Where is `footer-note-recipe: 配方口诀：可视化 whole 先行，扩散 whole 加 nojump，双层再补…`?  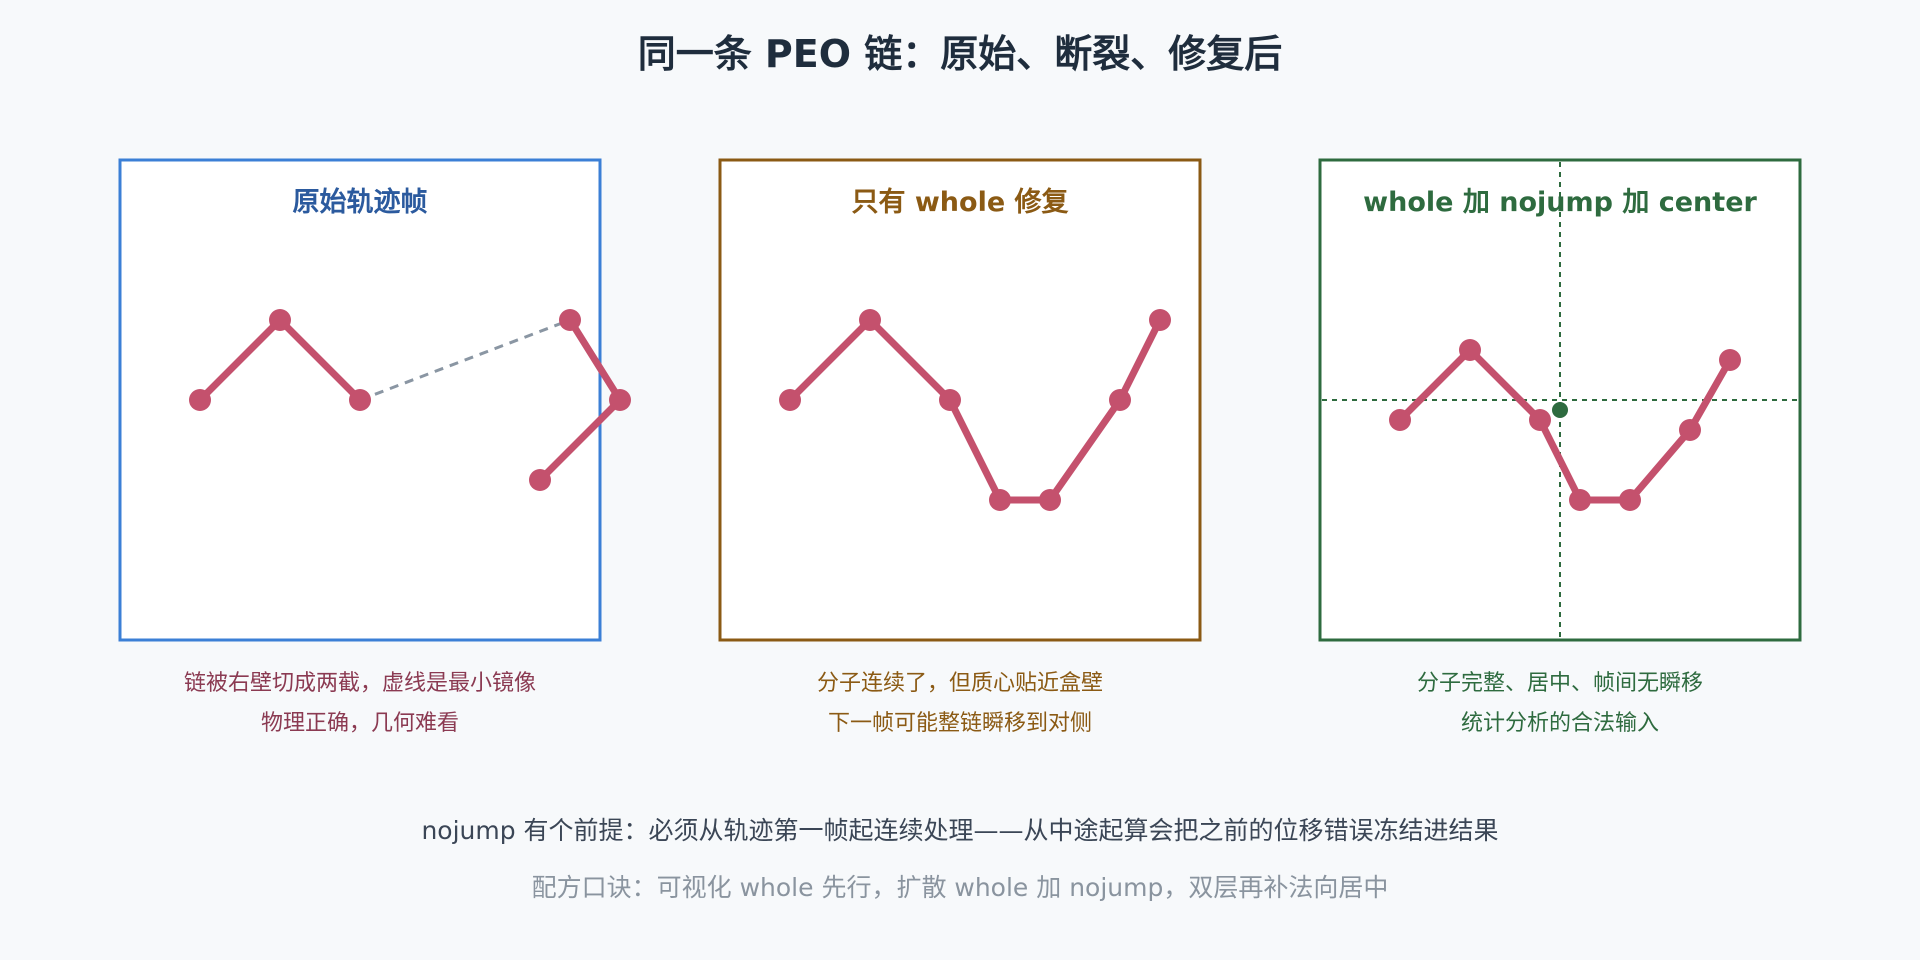 footer-note-recipe: 配方口诀：可视化 whole 先行，扩散 whole 加 nojump，双层再补… is located at coordinates (960, 887).